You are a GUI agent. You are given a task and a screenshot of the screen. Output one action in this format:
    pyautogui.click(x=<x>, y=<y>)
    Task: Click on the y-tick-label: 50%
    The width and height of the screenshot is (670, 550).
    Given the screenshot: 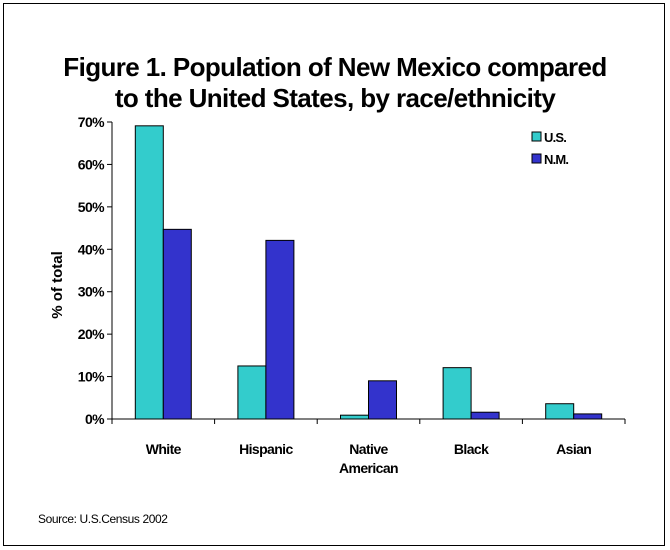 What is the action you would take?
    pyautogui.click(x=91, y=207)
    